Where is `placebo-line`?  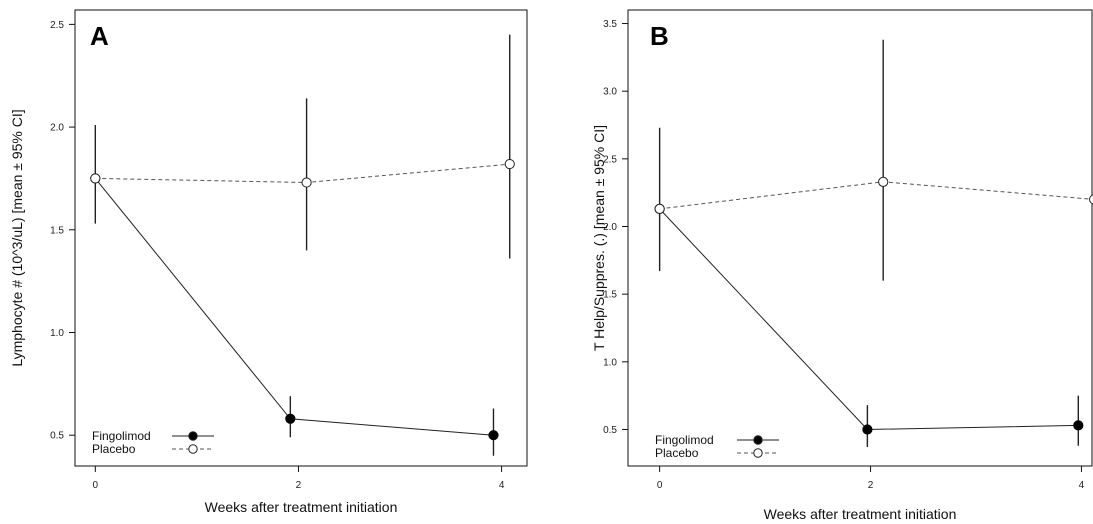 placebo-line is located at coordinates (876, 195).